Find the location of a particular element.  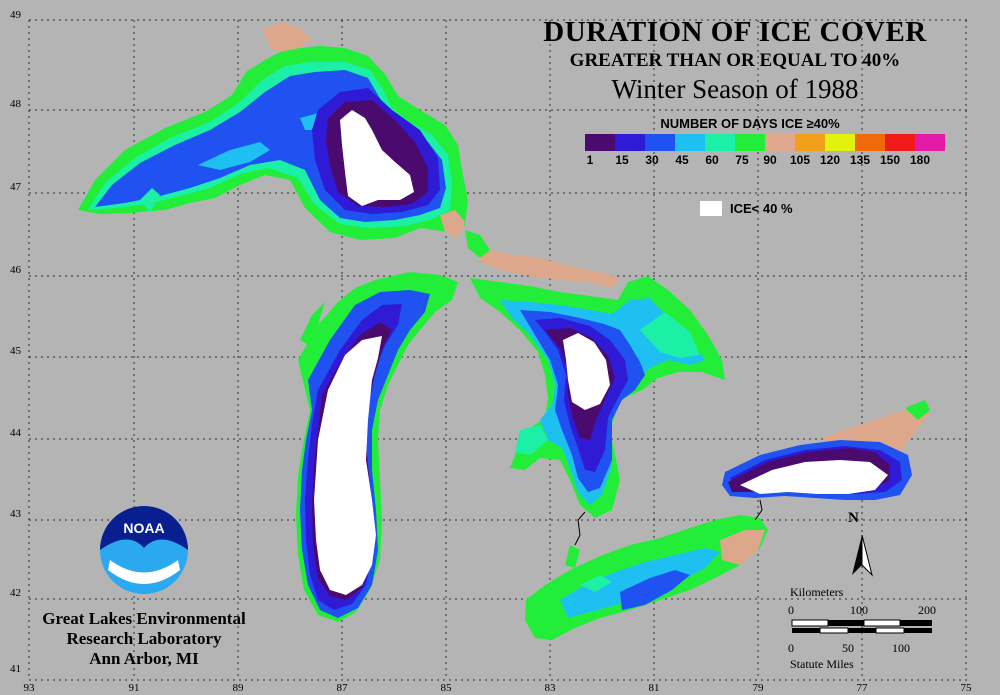

noaa-logo-text: NOAA is located at coordinates (143, 528).